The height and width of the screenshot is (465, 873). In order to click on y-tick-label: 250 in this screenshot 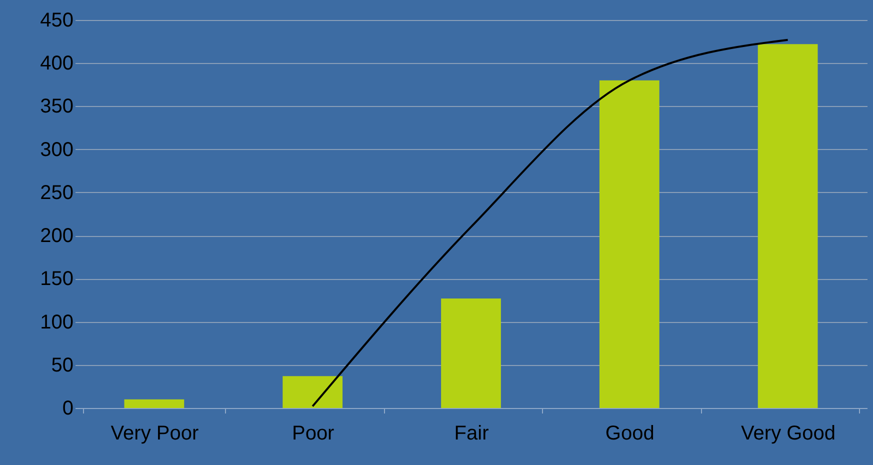, I will do `click(57, 193)`.